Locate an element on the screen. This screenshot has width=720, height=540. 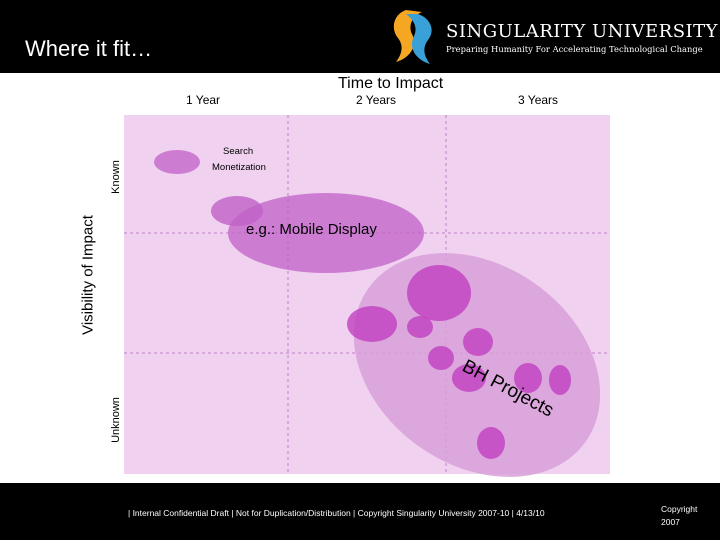
footer-bar is located at coordinates (360, 511).